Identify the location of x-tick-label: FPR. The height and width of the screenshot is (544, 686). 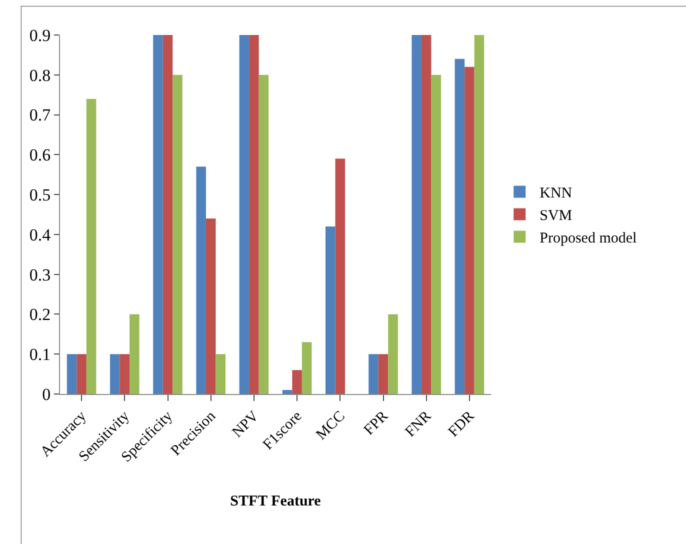
(376, 423).